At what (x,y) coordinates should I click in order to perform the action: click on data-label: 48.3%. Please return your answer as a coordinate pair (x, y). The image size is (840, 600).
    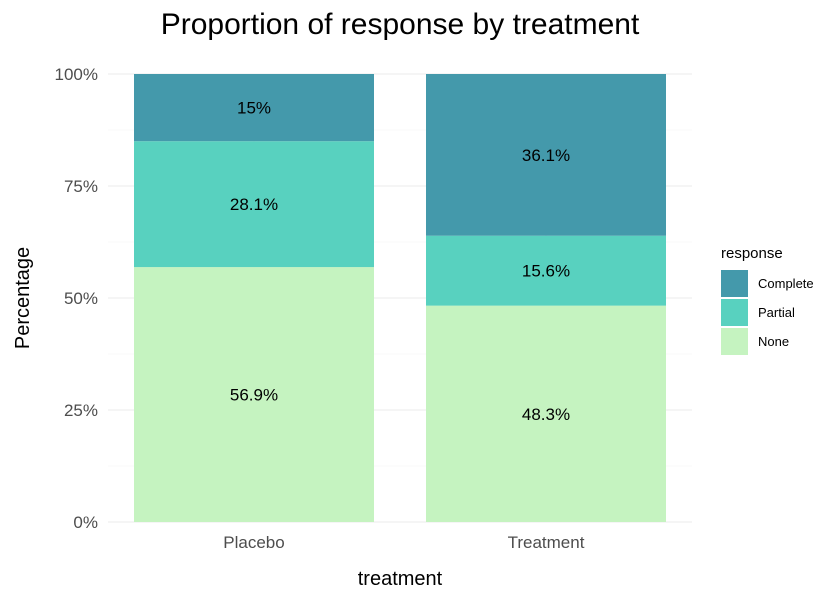
    Looking at the image, I should click on (546, 414).